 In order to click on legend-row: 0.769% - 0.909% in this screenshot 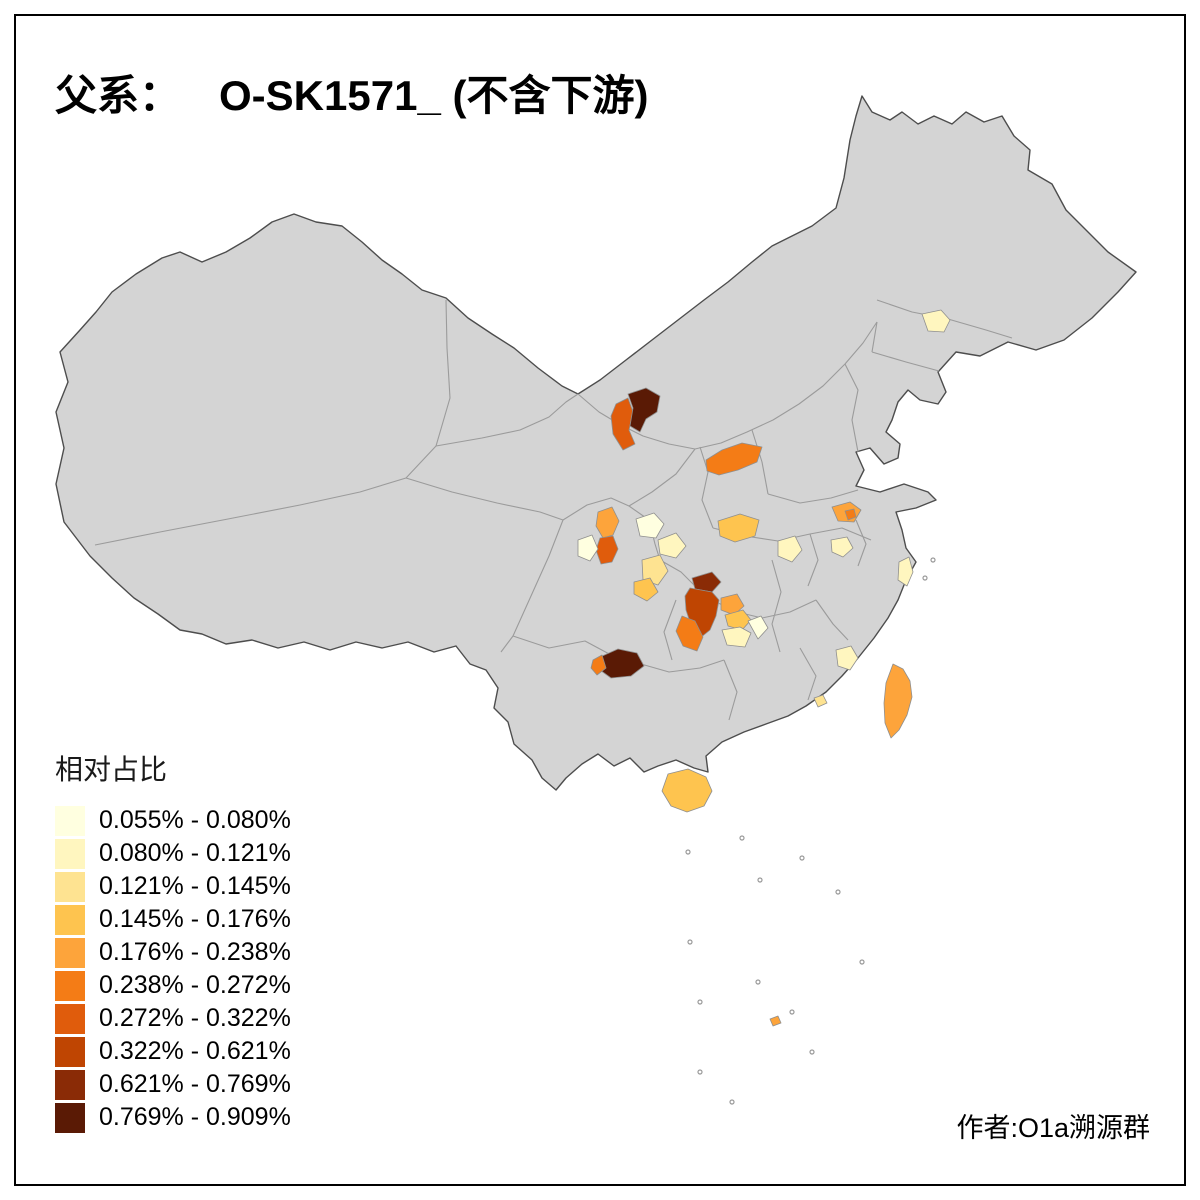, I will do `click(173, 1117)`.